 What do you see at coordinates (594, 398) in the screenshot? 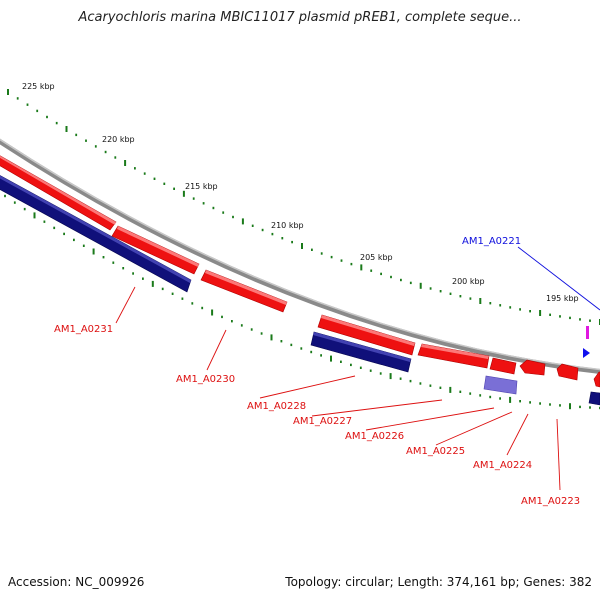
I see `blue-feature` at bounding box center [594, 398].